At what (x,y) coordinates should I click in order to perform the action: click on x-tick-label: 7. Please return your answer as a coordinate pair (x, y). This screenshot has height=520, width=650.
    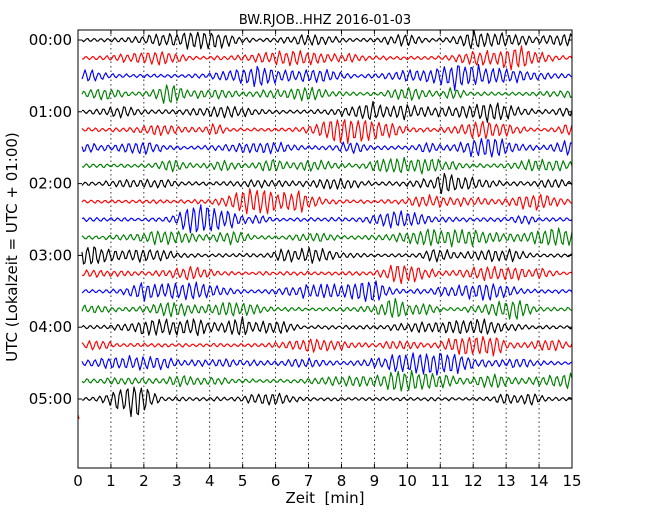
    Looking at the image, I should click on (309, 481).